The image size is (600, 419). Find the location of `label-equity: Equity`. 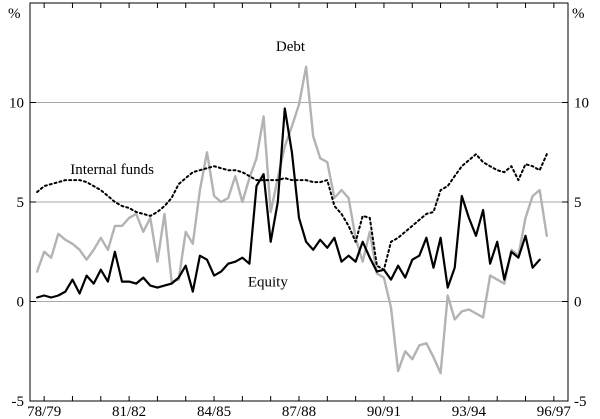

label-equity: Equity is located at coordinates (268, 283).